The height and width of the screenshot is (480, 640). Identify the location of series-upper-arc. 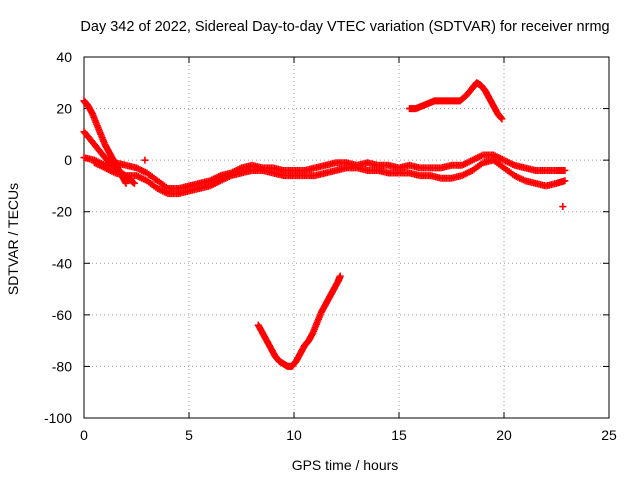
(456, 101).